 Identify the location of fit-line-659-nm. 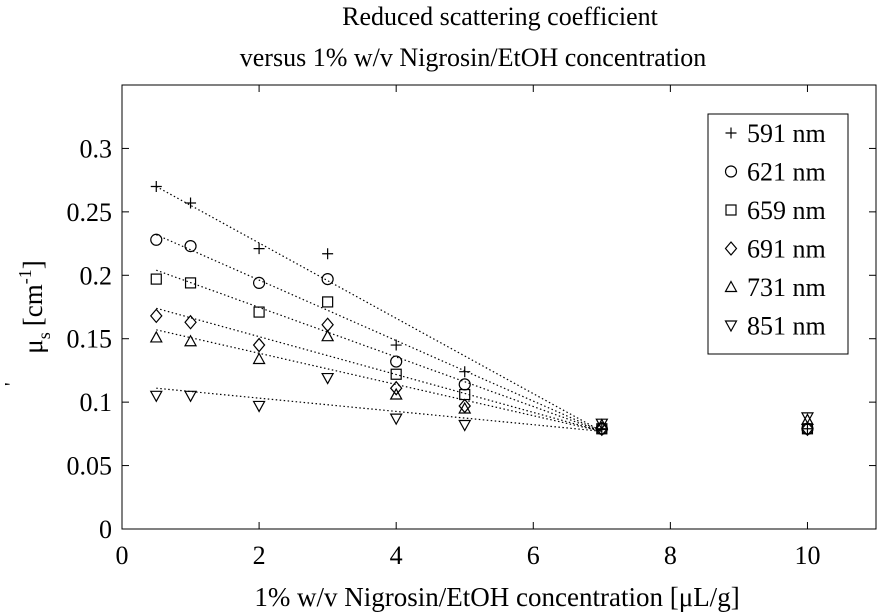
(379, 350).